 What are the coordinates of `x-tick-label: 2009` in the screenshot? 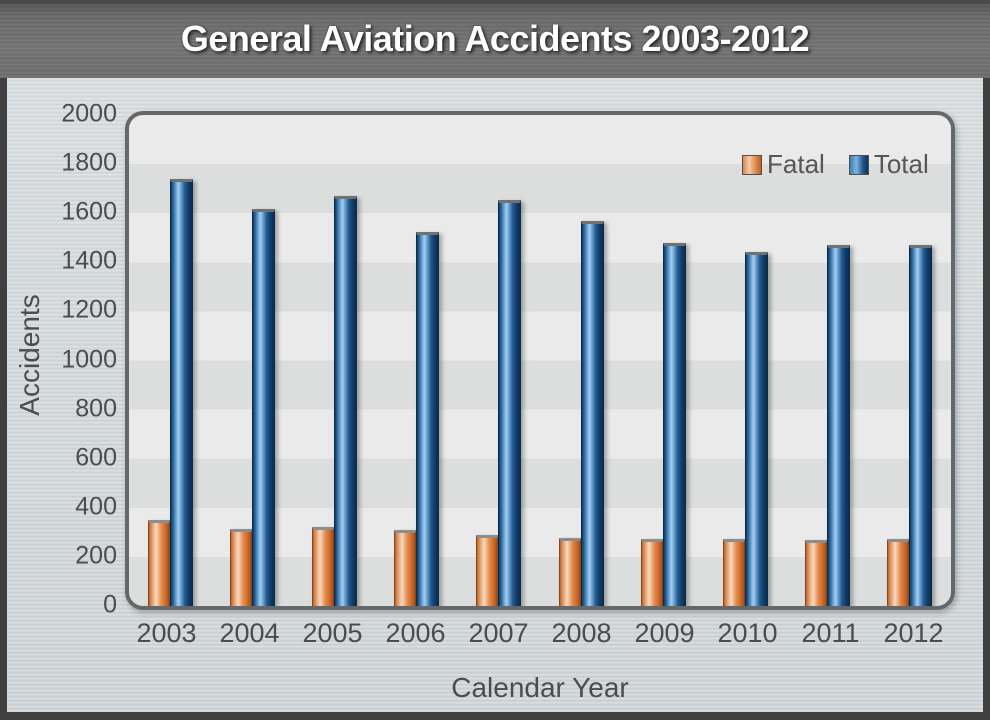 It's located at (664, 633).